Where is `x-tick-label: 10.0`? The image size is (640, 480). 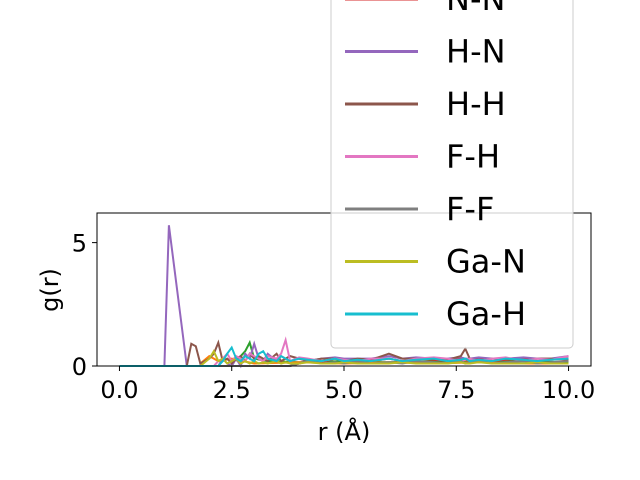
x-tick-label: 10.0 is located at coordinates (568, 390).